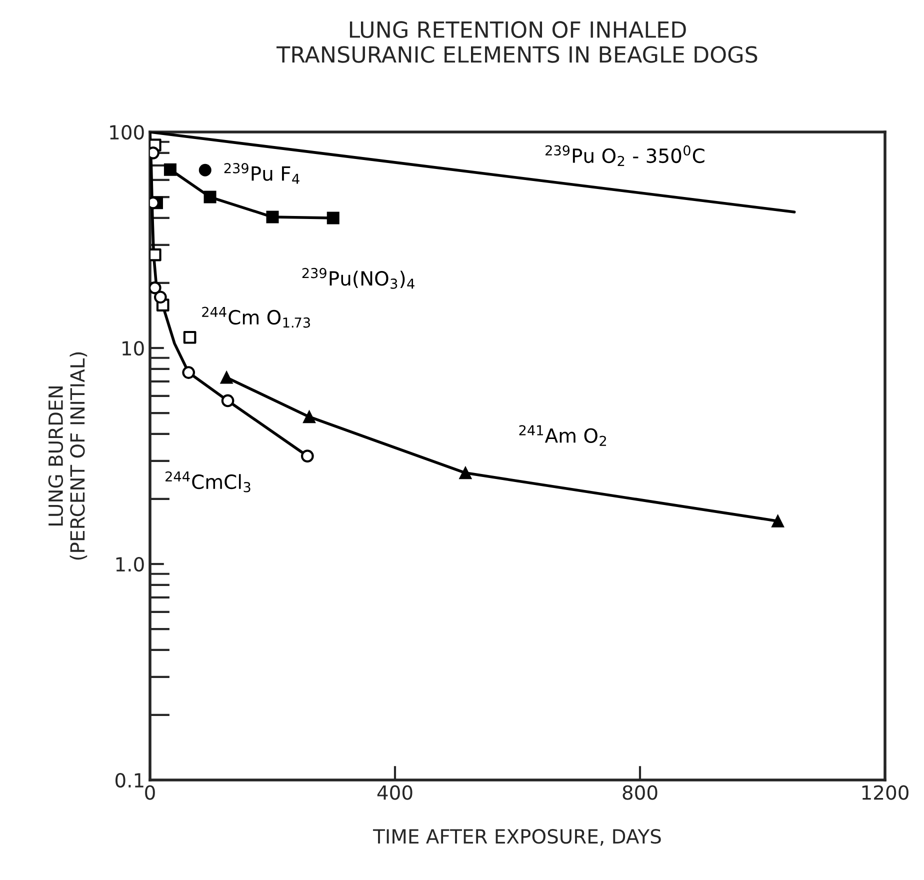 This screenshot has height=880, width=924. I want to click on text: $^{244}$CmCl$_{3}$, so click(208, 481).